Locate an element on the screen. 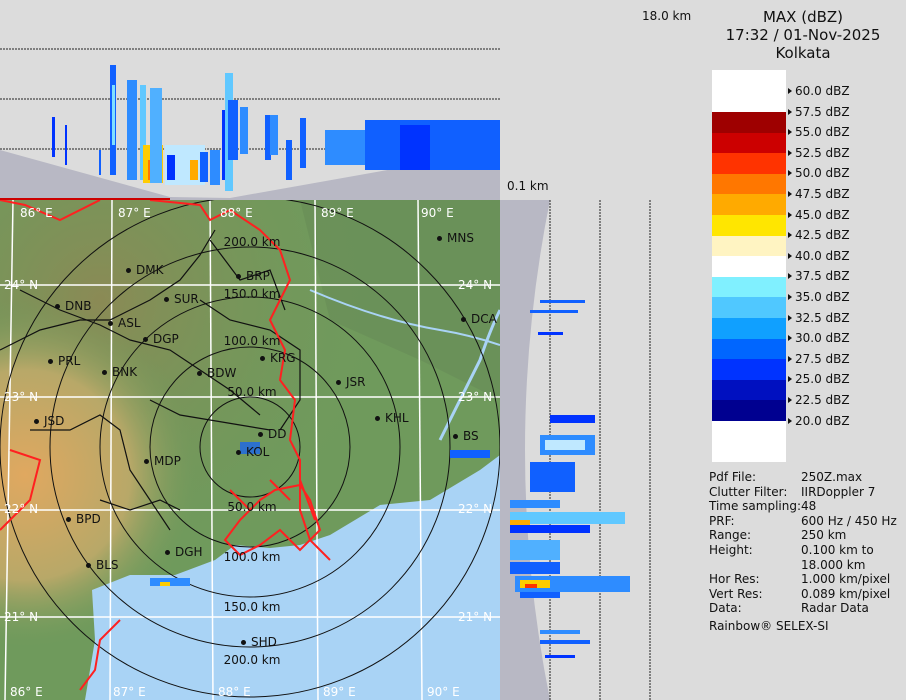 Image resolution: width=906 pixels, height=700 pixels. legend-label: 35.0 dBZ is located at coordinates (819, 297).